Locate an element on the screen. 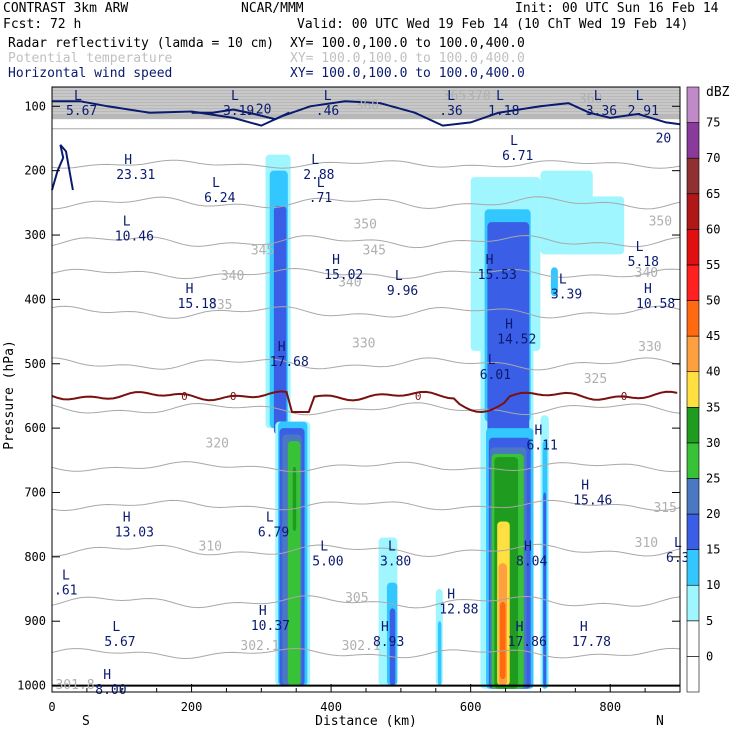  y-tick-label: 300 is located at coordinates (35, 235).